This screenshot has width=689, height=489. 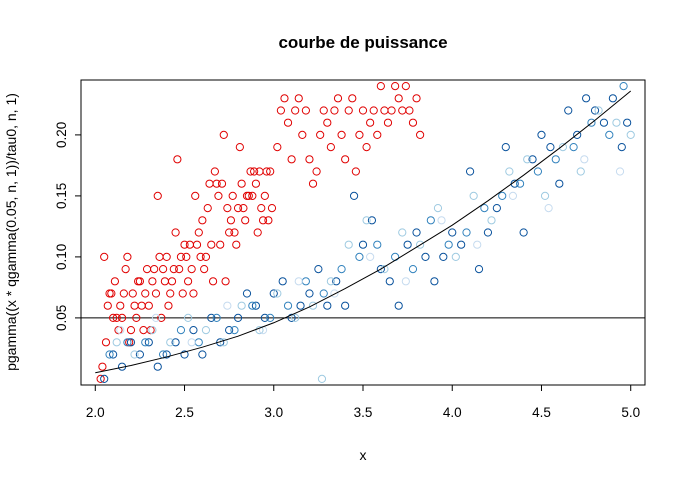 What do you see at coordinates (452, 412) in the screenshot?
I see `x-tick-label: 4.0` at bounding box center [452, 412].